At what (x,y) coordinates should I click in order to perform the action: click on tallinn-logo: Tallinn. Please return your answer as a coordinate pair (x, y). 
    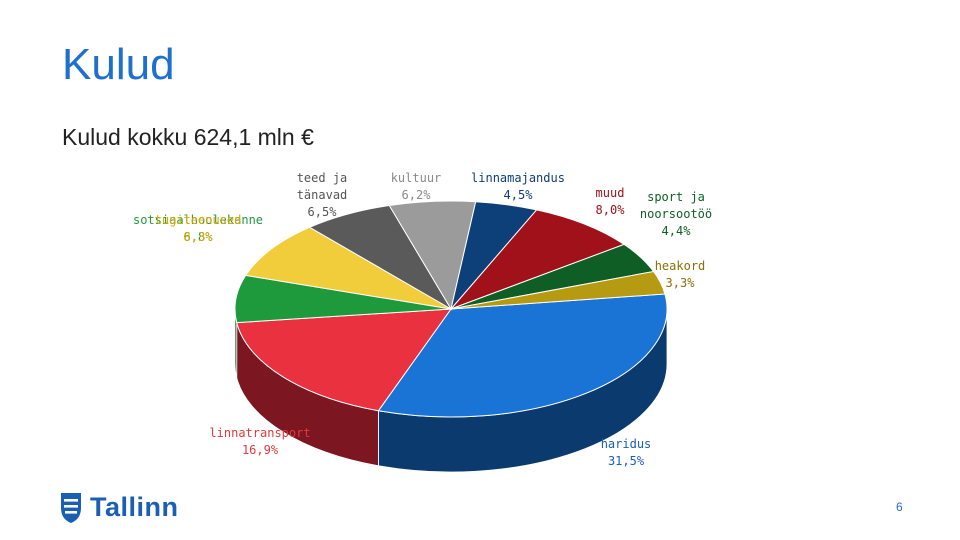
    Looking at the image, I should click on (118, 507).